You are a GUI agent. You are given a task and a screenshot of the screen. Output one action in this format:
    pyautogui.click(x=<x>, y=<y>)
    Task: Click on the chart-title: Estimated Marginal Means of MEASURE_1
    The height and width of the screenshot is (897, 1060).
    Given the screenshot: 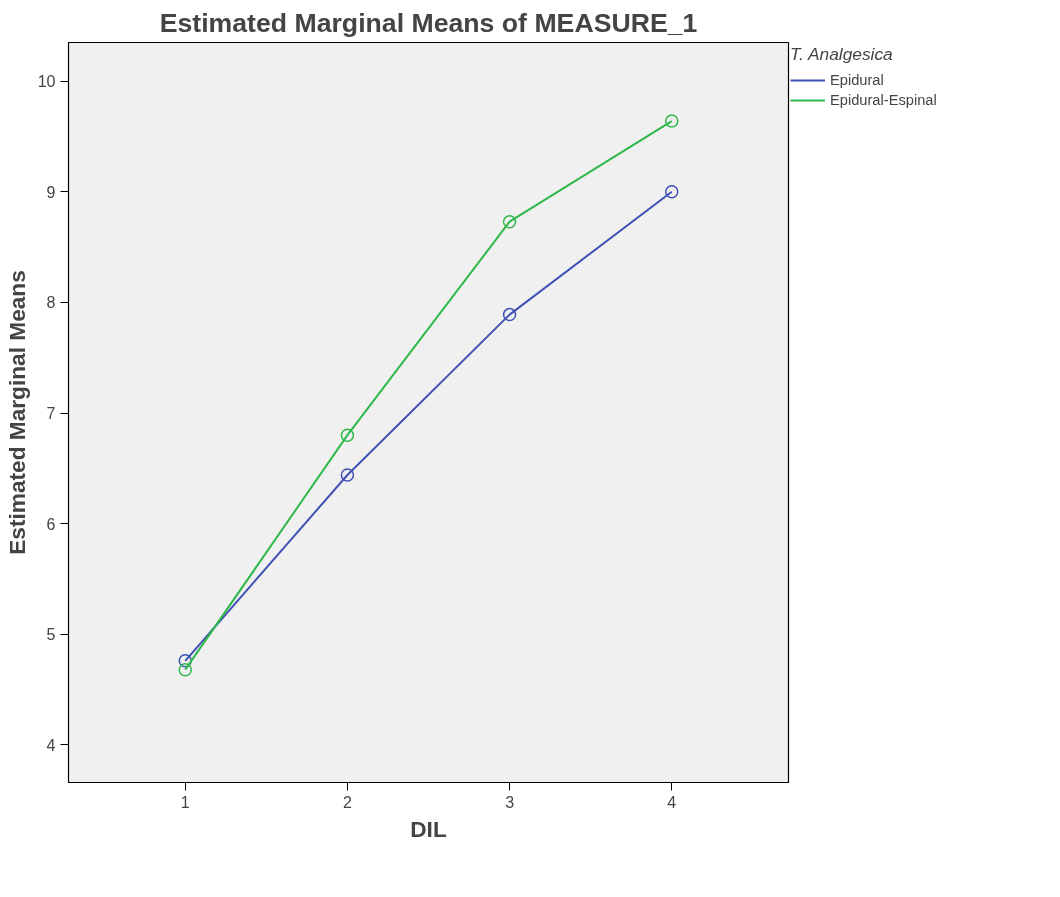 What is the action you would take?
    pyautogui.click(x=428, y=22)
    